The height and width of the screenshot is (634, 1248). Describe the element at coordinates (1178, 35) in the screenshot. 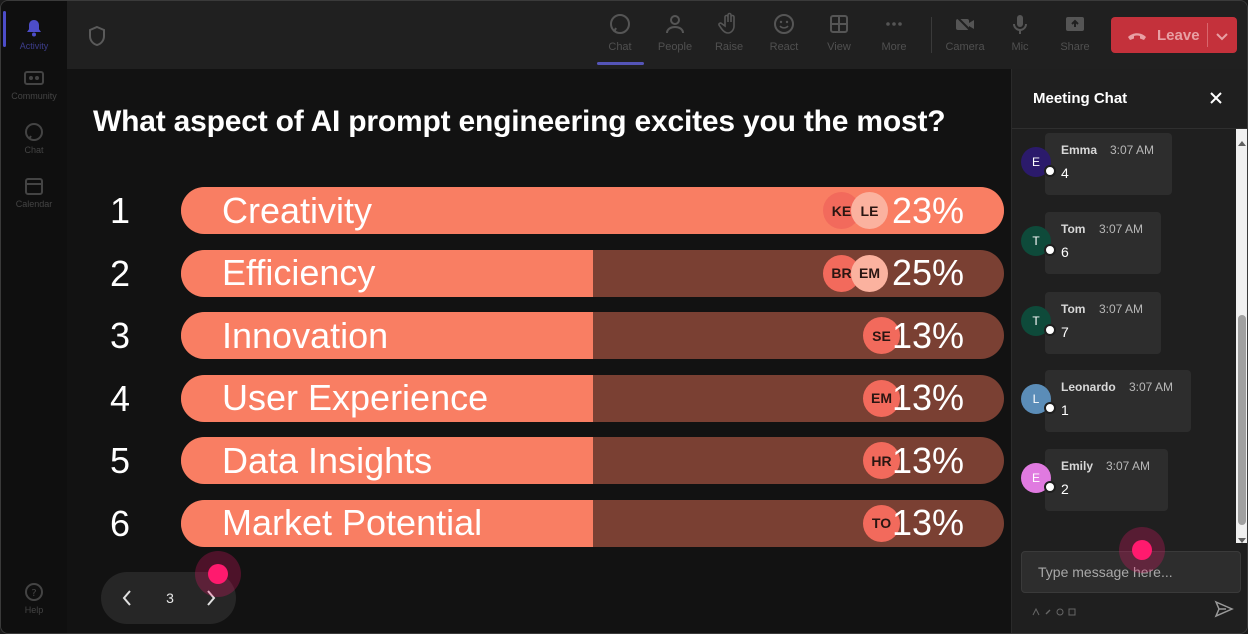

I see `leave-label: Leave` at that location.